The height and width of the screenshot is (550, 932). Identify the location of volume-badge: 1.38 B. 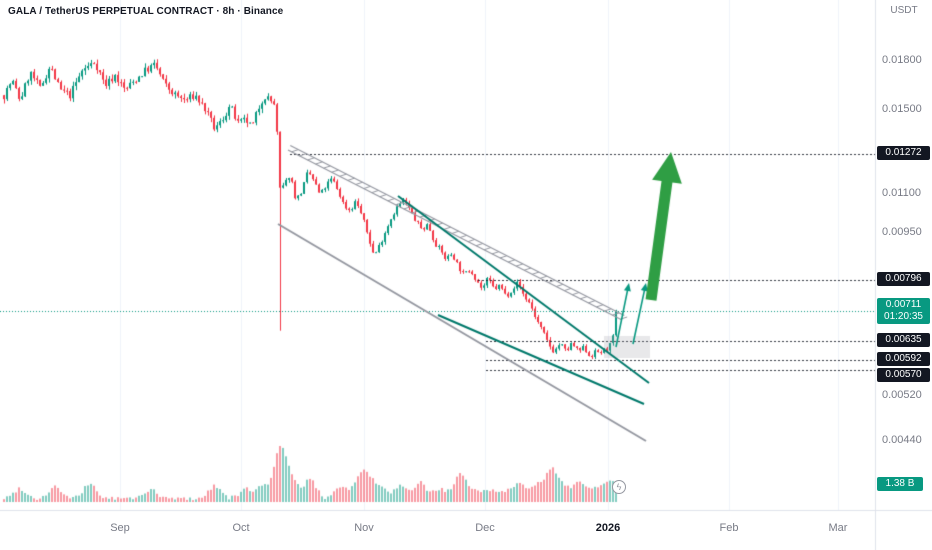
(900, 484).